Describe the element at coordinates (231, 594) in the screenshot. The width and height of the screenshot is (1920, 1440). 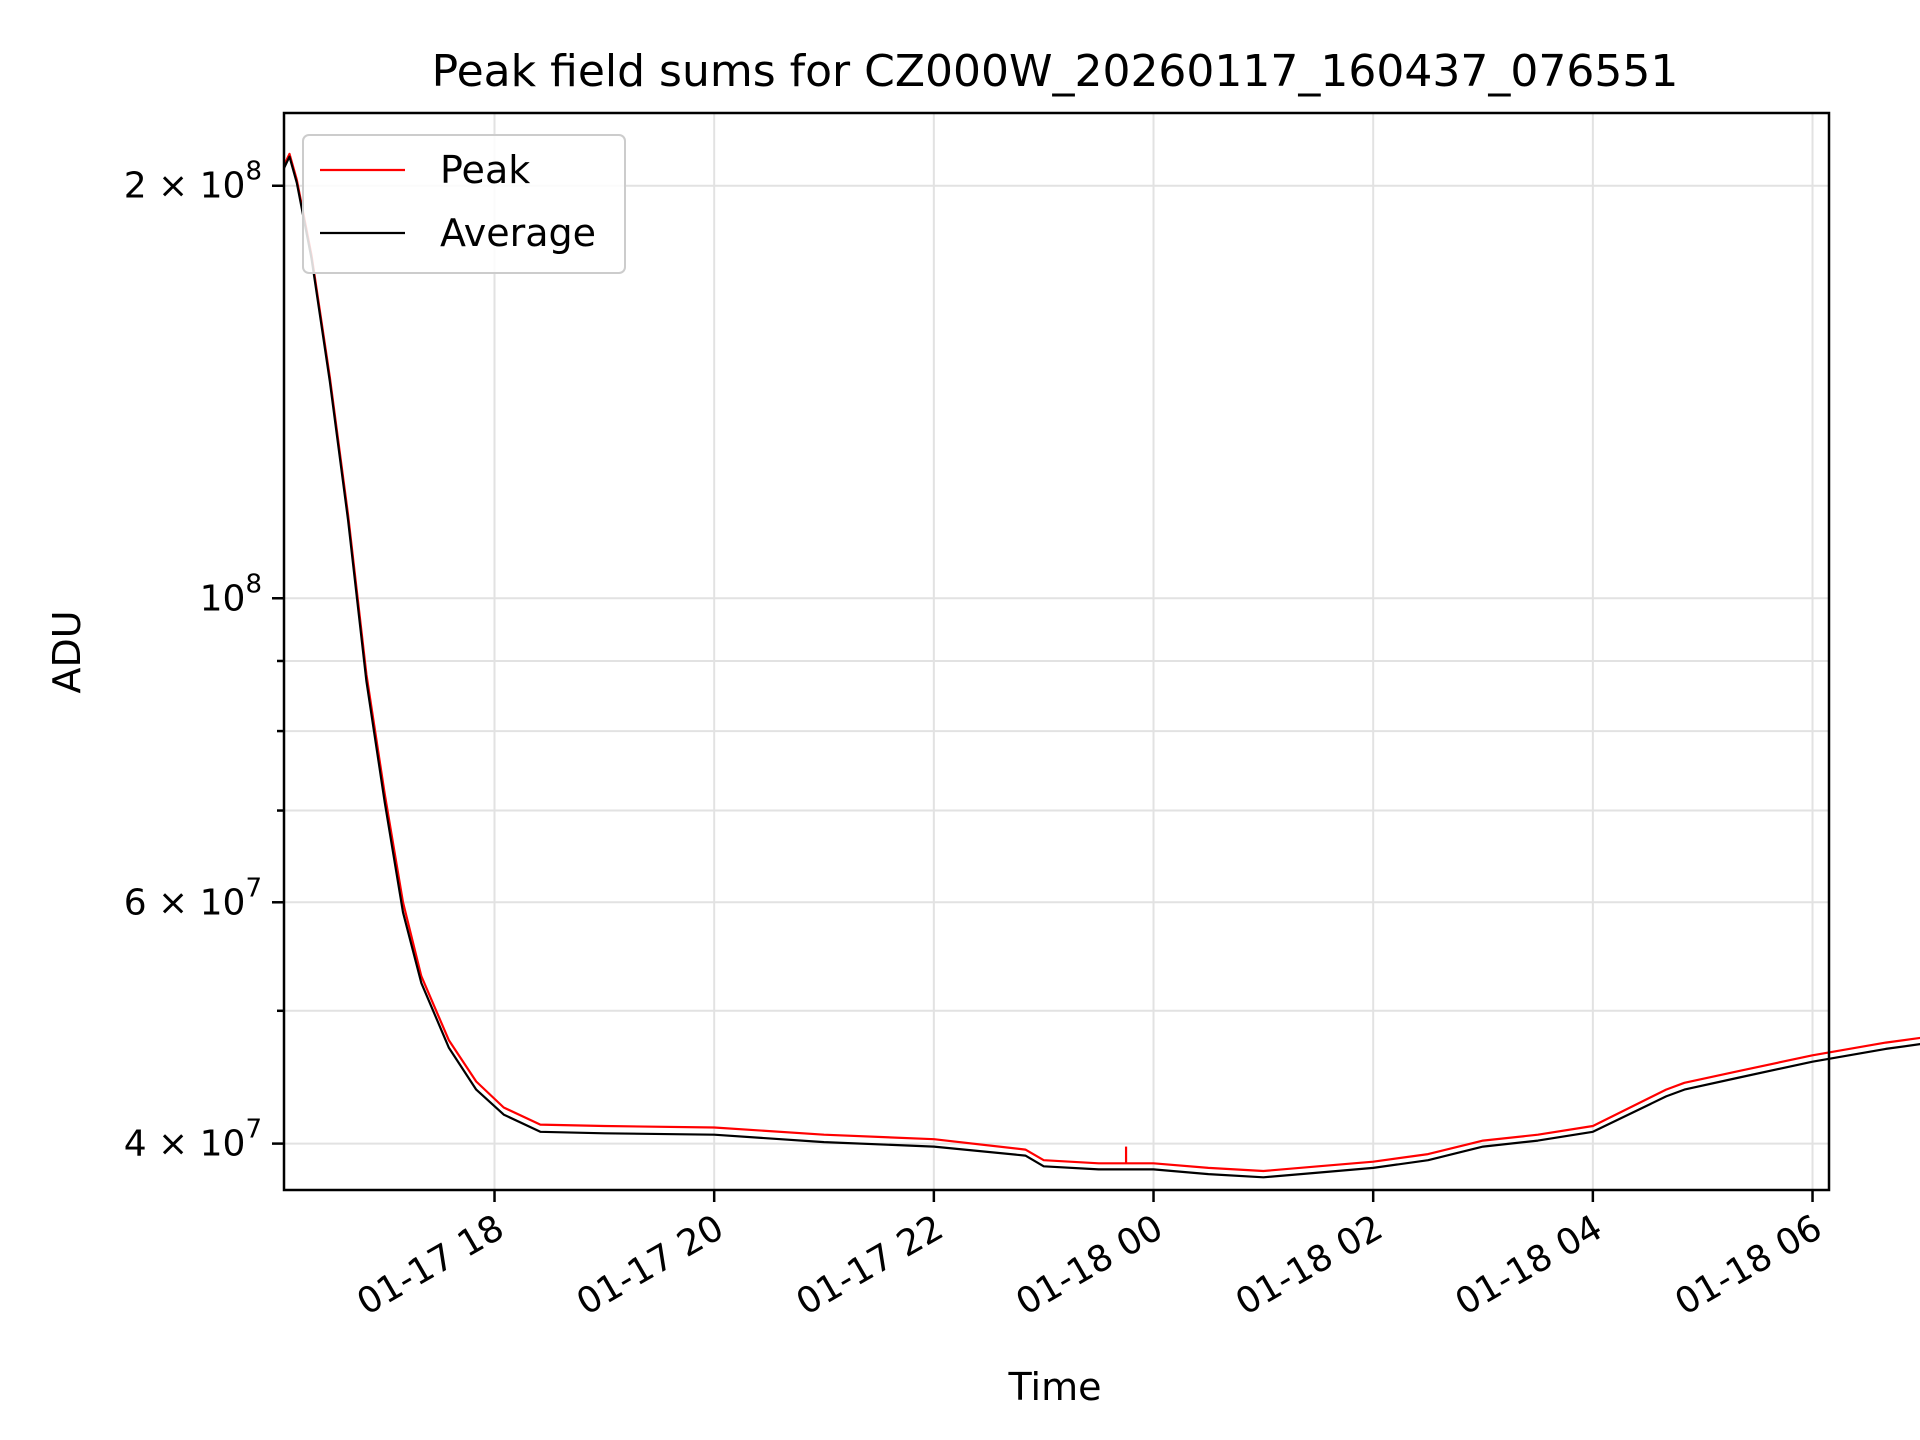
I see `y-tick-label: 108` at that location.